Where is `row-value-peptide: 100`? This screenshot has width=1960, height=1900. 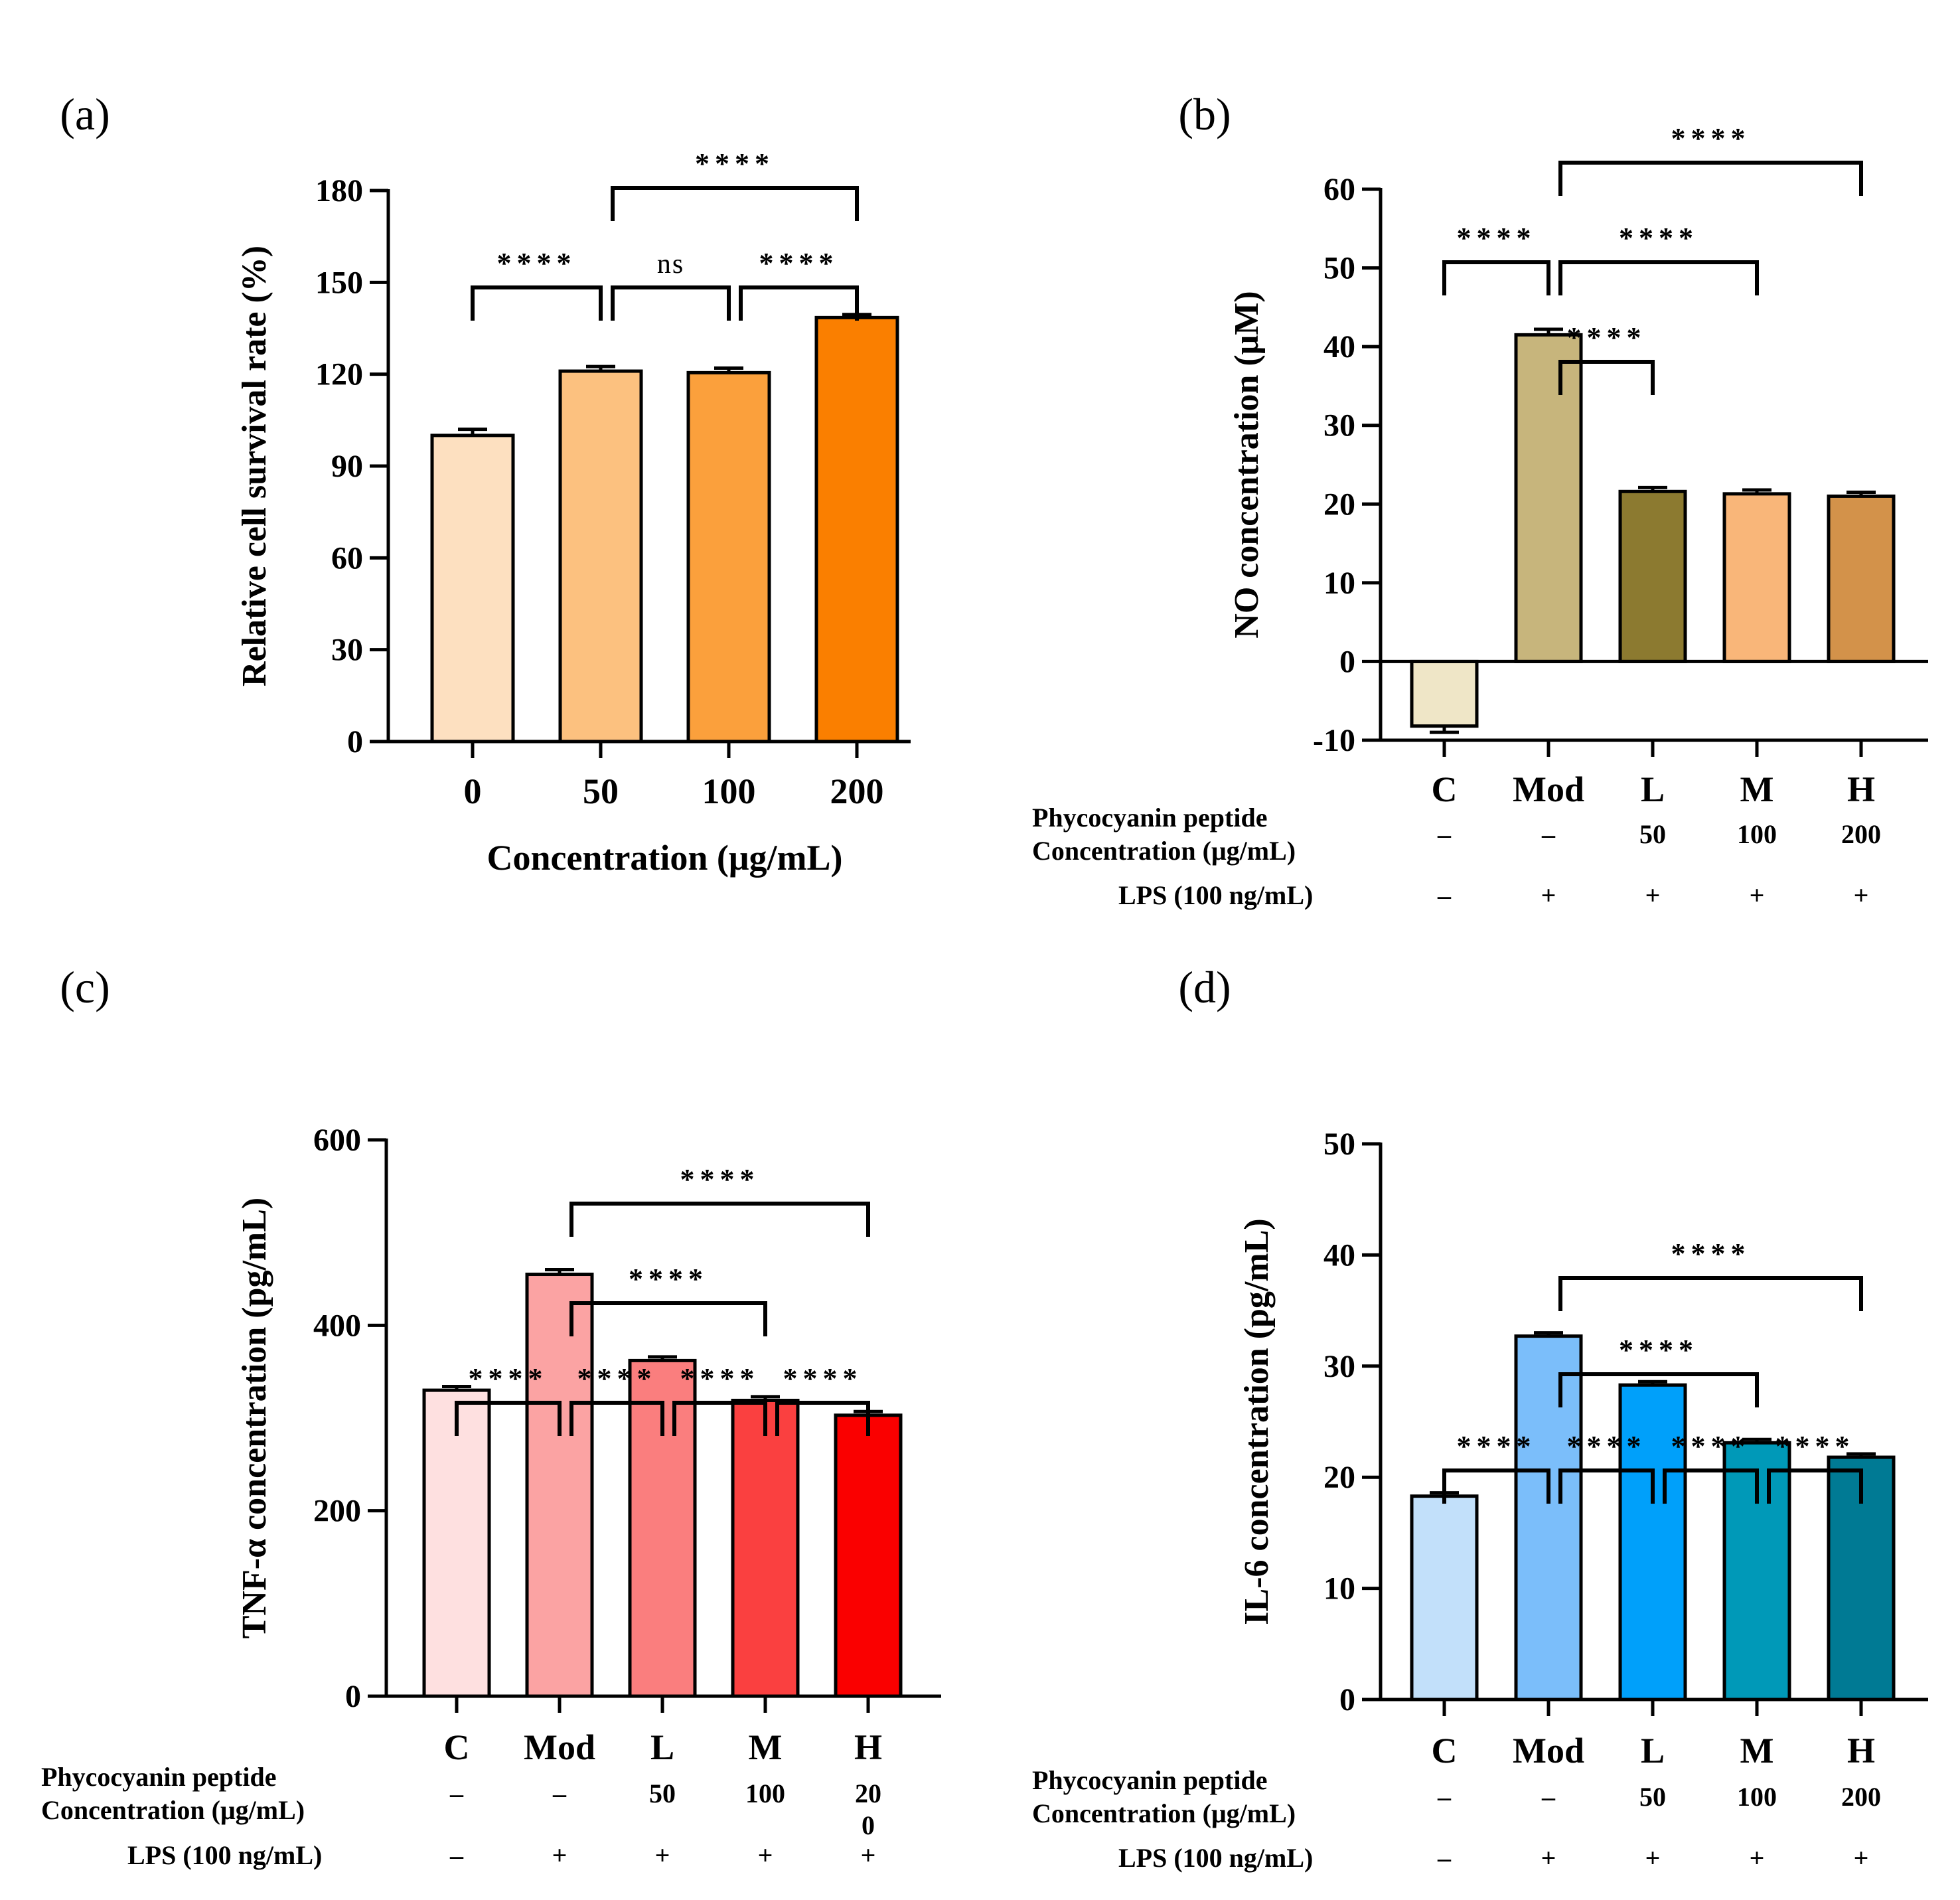 row-value-peptide: 100 is located at coordinates (1757, 834).